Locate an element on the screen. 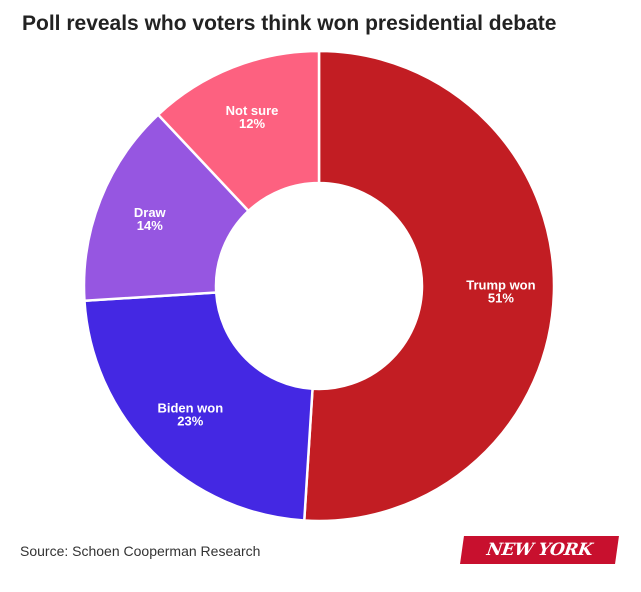 Image resolution: width=641 pixels, height=592 pixels. slice-value-biden-won: 23% is located at coordinates (190, 421).